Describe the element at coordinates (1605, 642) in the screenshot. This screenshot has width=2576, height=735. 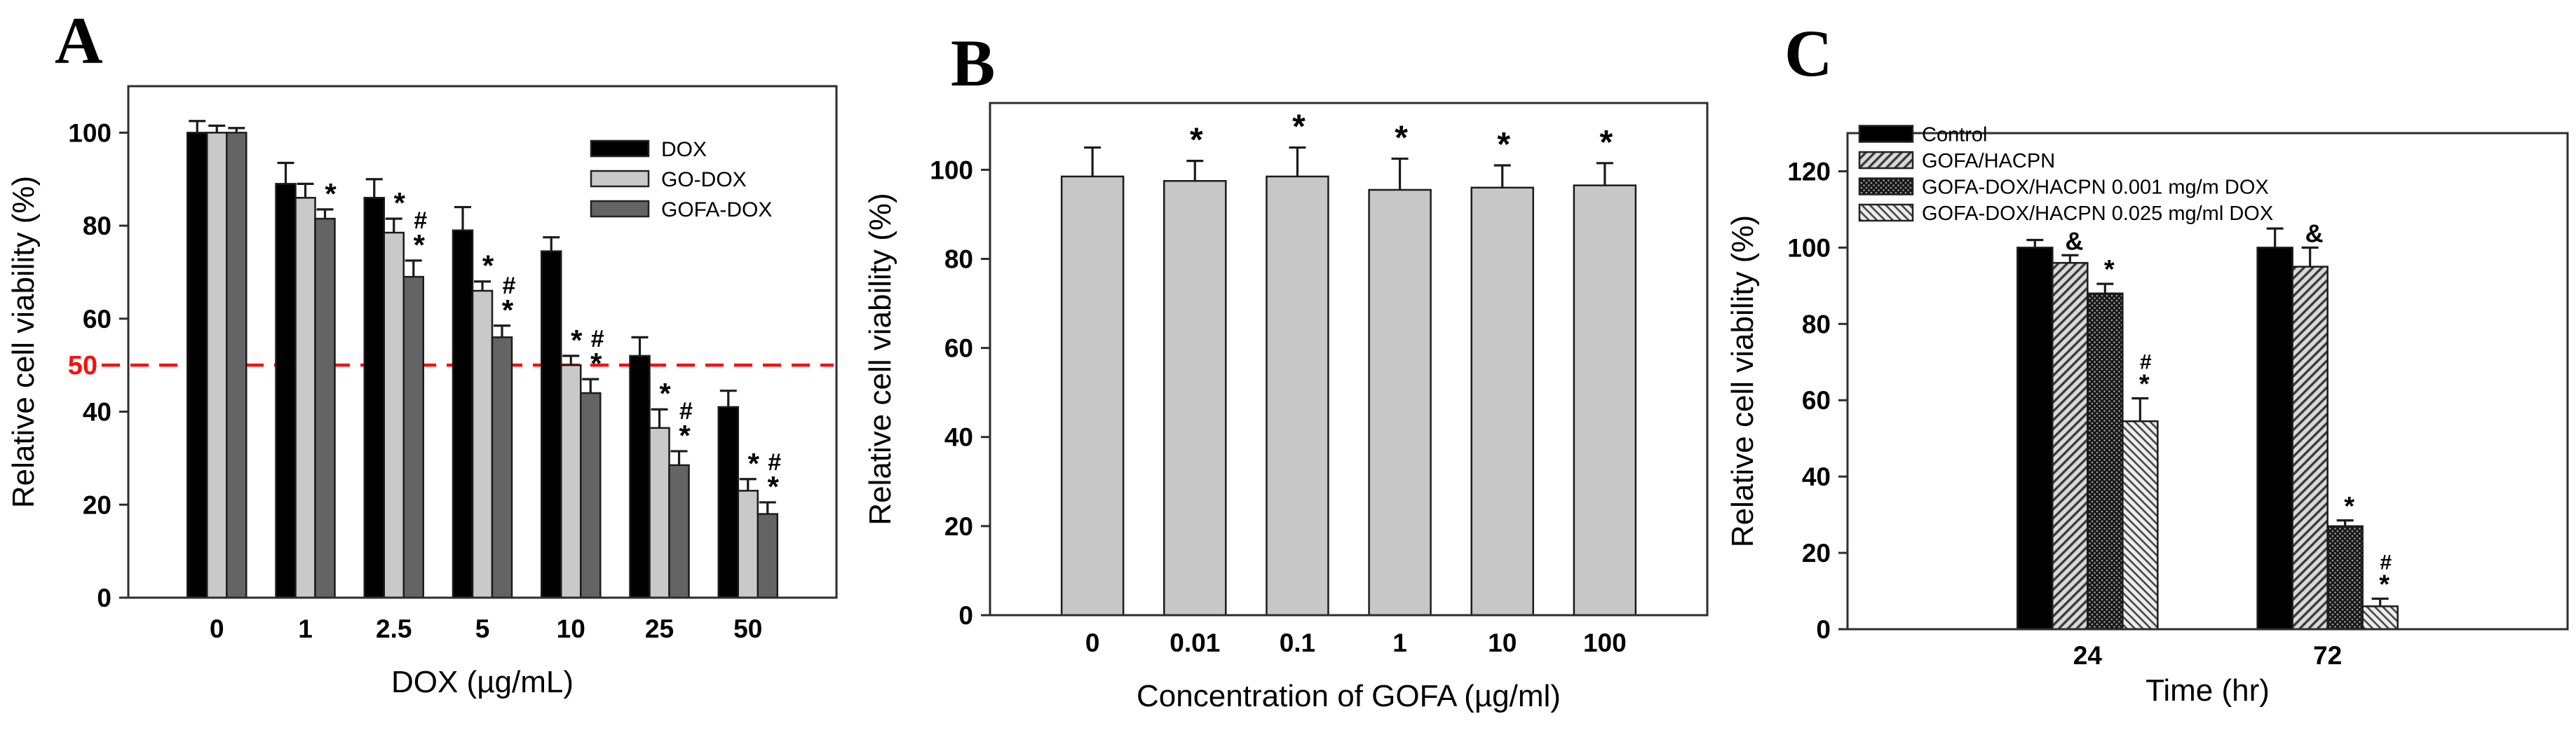
I see `x-tick-label: 100` at that location.